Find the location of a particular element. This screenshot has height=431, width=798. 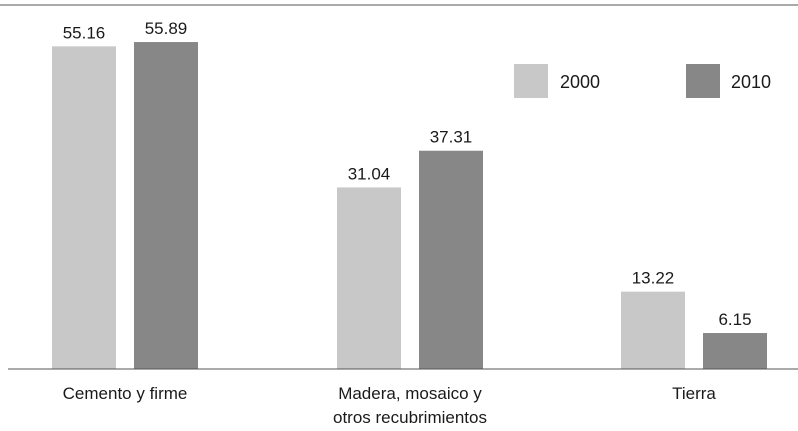

value-label-2000-0: 55.16 is located at coordinates (84, 32).